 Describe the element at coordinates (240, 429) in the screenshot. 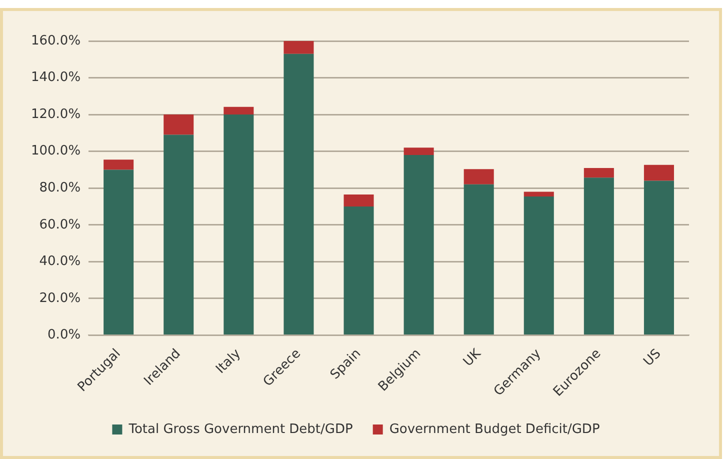

I see `legend-label: Total Gross Government Debt/GDP` at that location.